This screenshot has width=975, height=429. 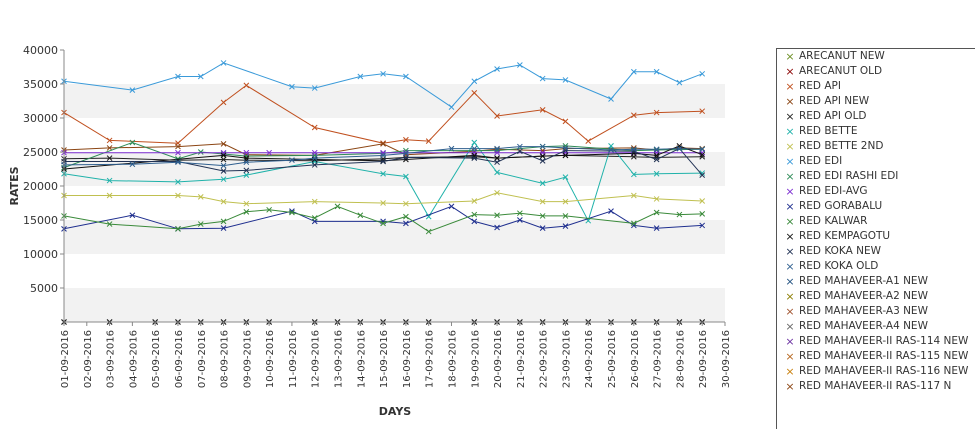 What do you see at coordinates (884, 341) in the screenshot?
I see `legend-label: RED MAHAVEER-II RAS-114 NEW` at bounding box center [884, 341].